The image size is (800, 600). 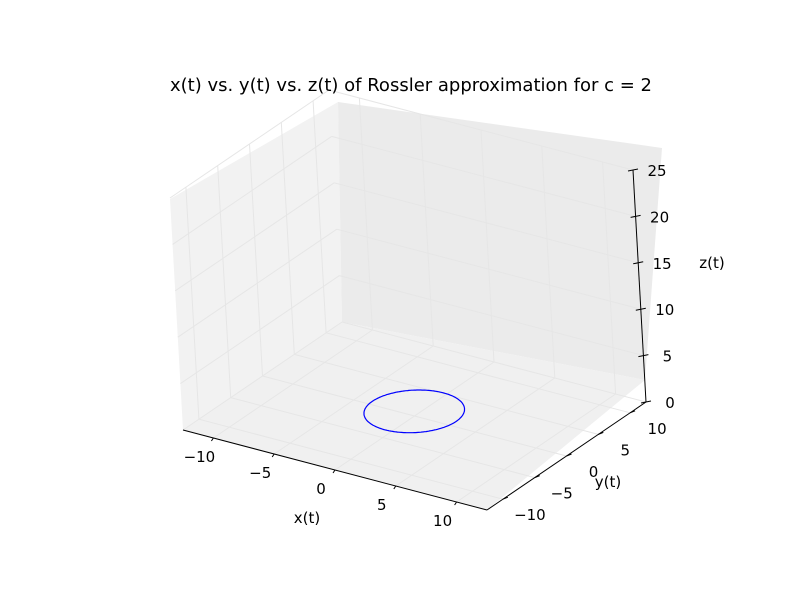 What do you see at coordinates (562, 494) in the screenshot?
I see `y-tick-label: −5` at bounding box center [562, 494].